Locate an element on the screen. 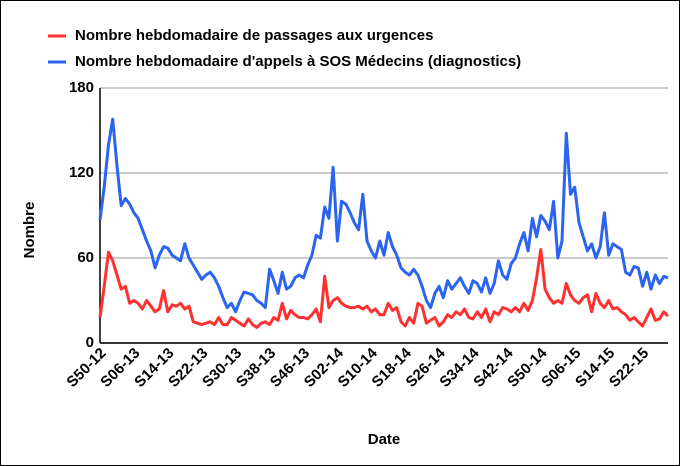 The width and height of the screenshot is (680, 466). y-axis-label: Nombre is located at coordinates (29, 230).